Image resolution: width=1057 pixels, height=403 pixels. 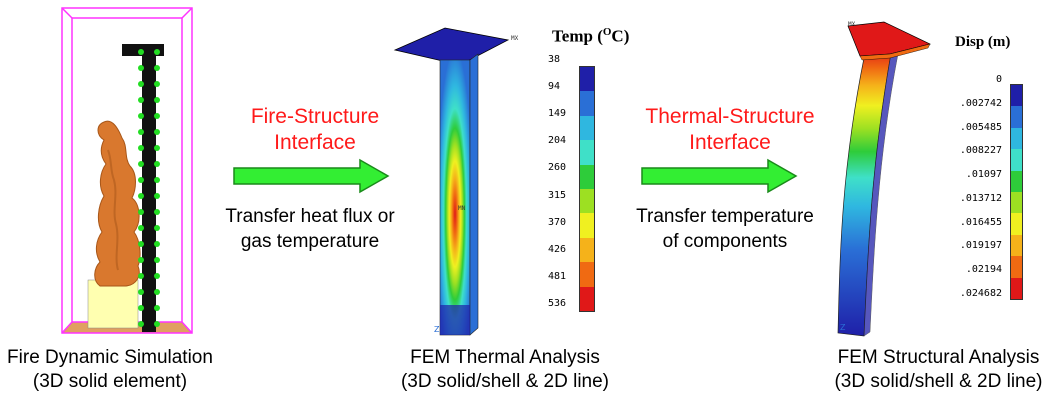 I want to click on thermal-structure-interface-title: Thermal-Structure Interface, so click(x=730, y=130).